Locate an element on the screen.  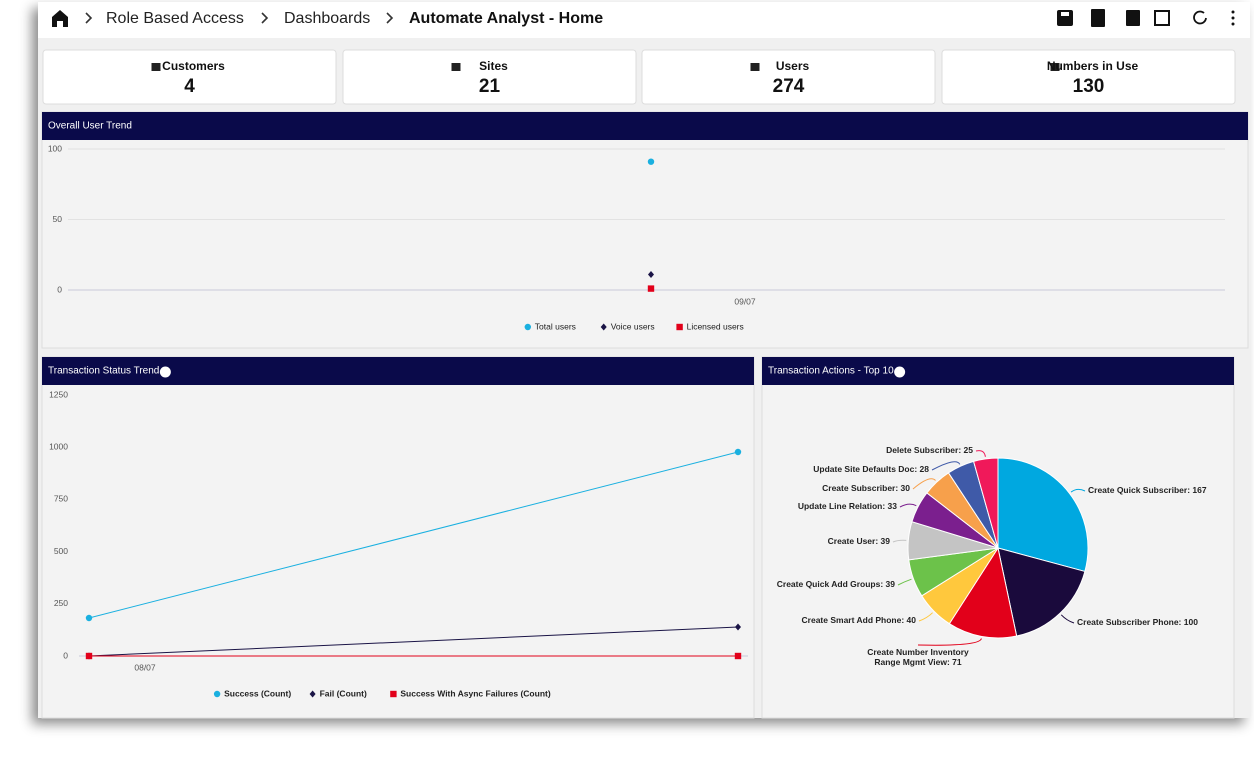
legend-label: Voice users is located at coordinates (633, 326).